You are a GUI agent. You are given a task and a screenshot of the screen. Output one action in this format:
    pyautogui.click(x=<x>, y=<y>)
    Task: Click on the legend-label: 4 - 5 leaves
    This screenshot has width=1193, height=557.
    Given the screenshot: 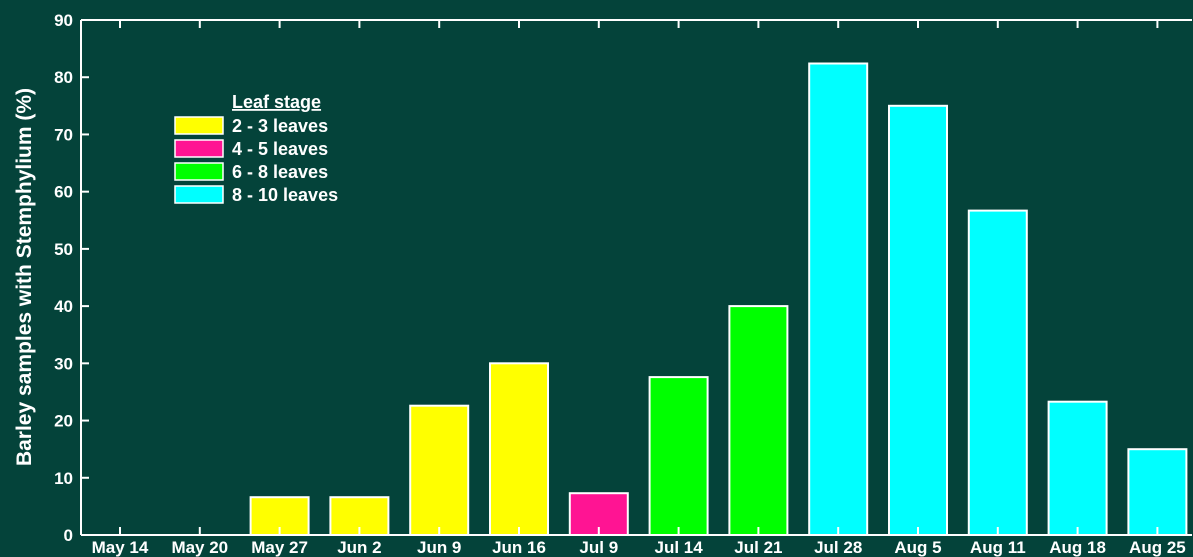 What is the action you would take?
    pyautogui.click(x=280, y=149)
    